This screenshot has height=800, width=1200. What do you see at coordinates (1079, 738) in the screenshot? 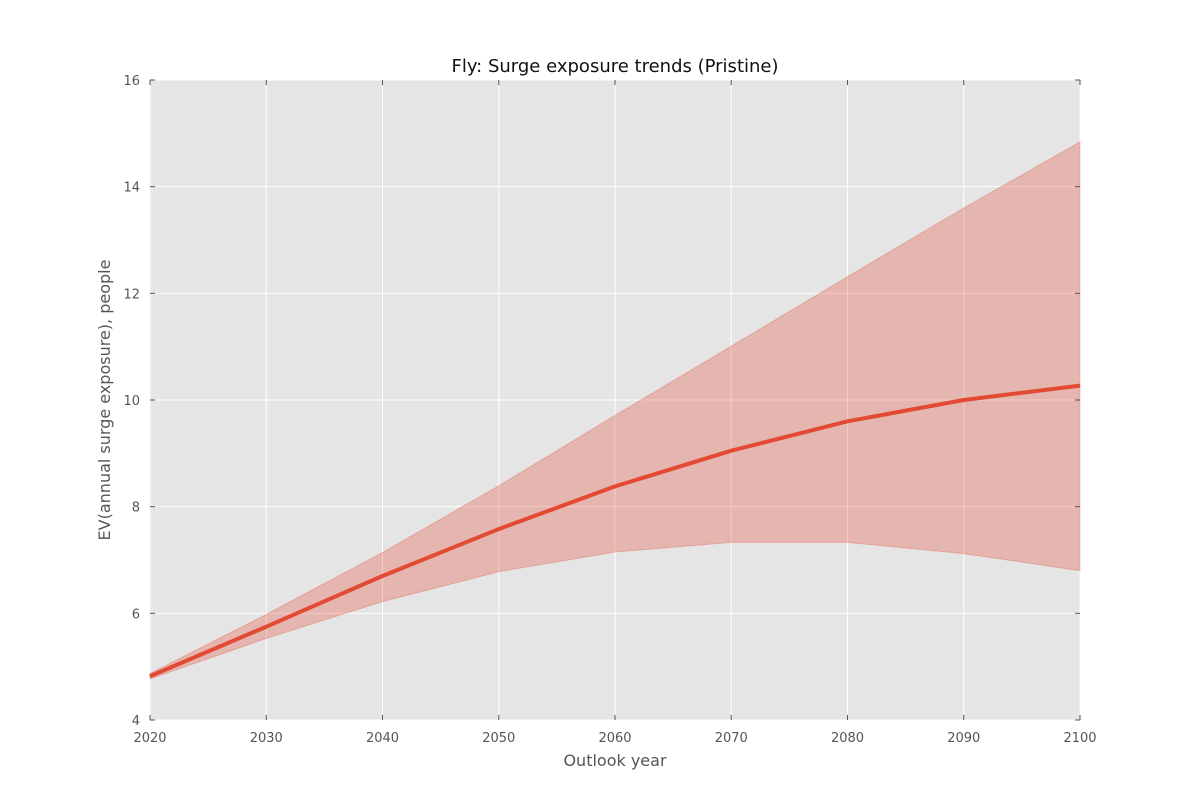
I see `x-tick-label: 2100` at bounding box center [1079, 738].